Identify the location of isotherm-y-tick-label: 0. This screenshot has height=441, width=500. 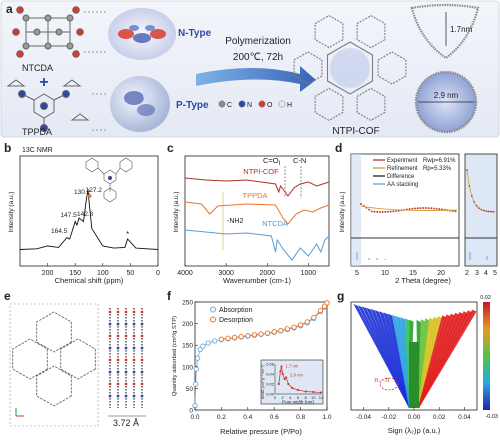
(191, 411).